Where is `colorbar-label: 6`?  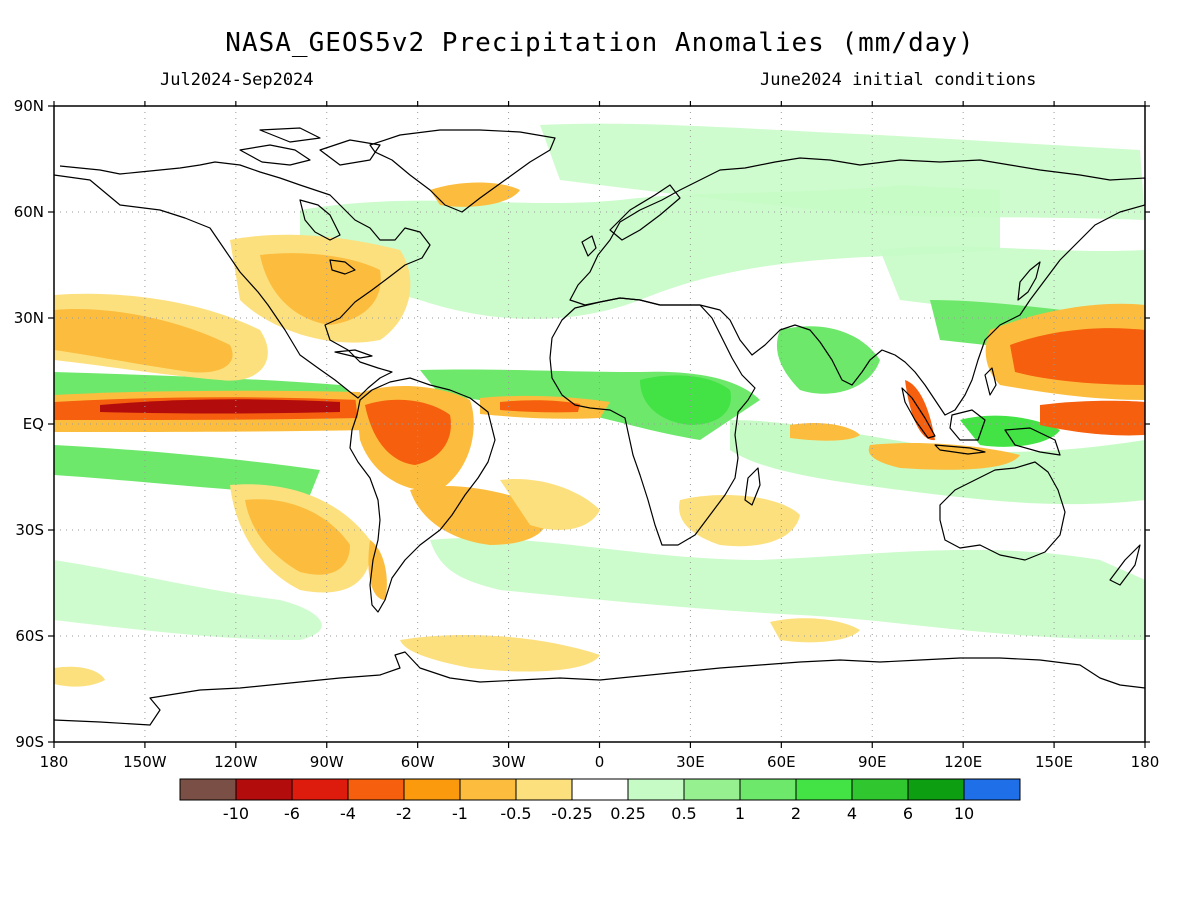
colorbar-label: 6 is located at coordinates (908, 813).